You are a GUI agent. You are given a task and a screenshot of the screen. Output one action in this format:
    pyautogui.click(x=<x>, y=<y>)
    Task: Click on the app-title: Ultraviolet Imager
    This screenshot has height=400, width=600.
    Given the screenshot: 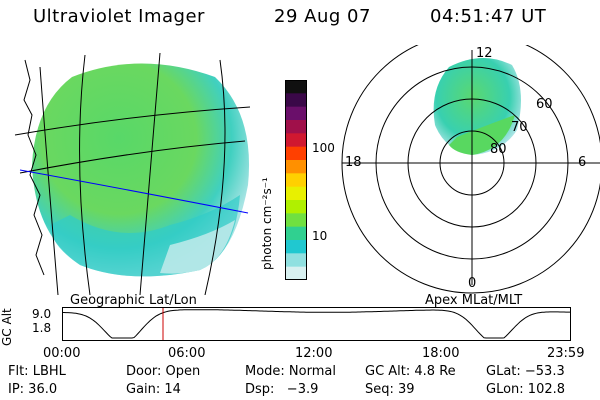 What is the action you would take?
    pyautogui.click(x=119, y=16)
    